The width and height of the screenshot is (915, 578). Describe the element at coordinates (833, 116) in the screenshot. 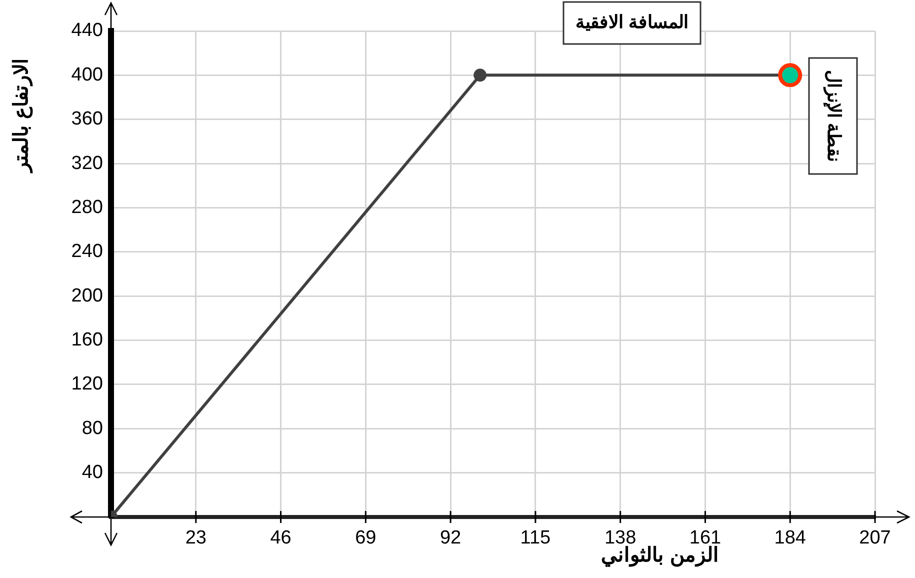

I see `annotation: نقطة الإنزال` at that location.